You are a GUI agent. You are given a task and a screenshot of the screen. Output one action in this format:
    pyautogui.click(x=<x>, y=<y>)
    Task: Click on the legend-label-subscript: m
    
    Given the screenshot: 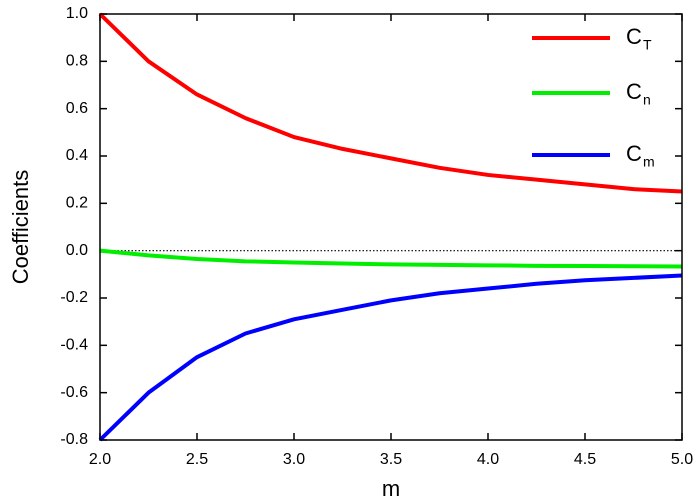 What is the action you would take?
    pyautogui.click(x=649, y=162)
    